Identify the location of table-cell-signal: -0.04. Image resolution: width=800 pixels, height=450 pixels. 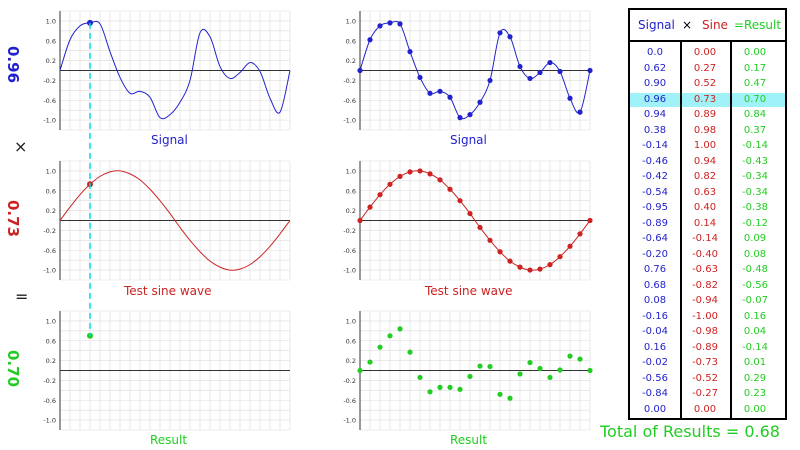
(655, 331).